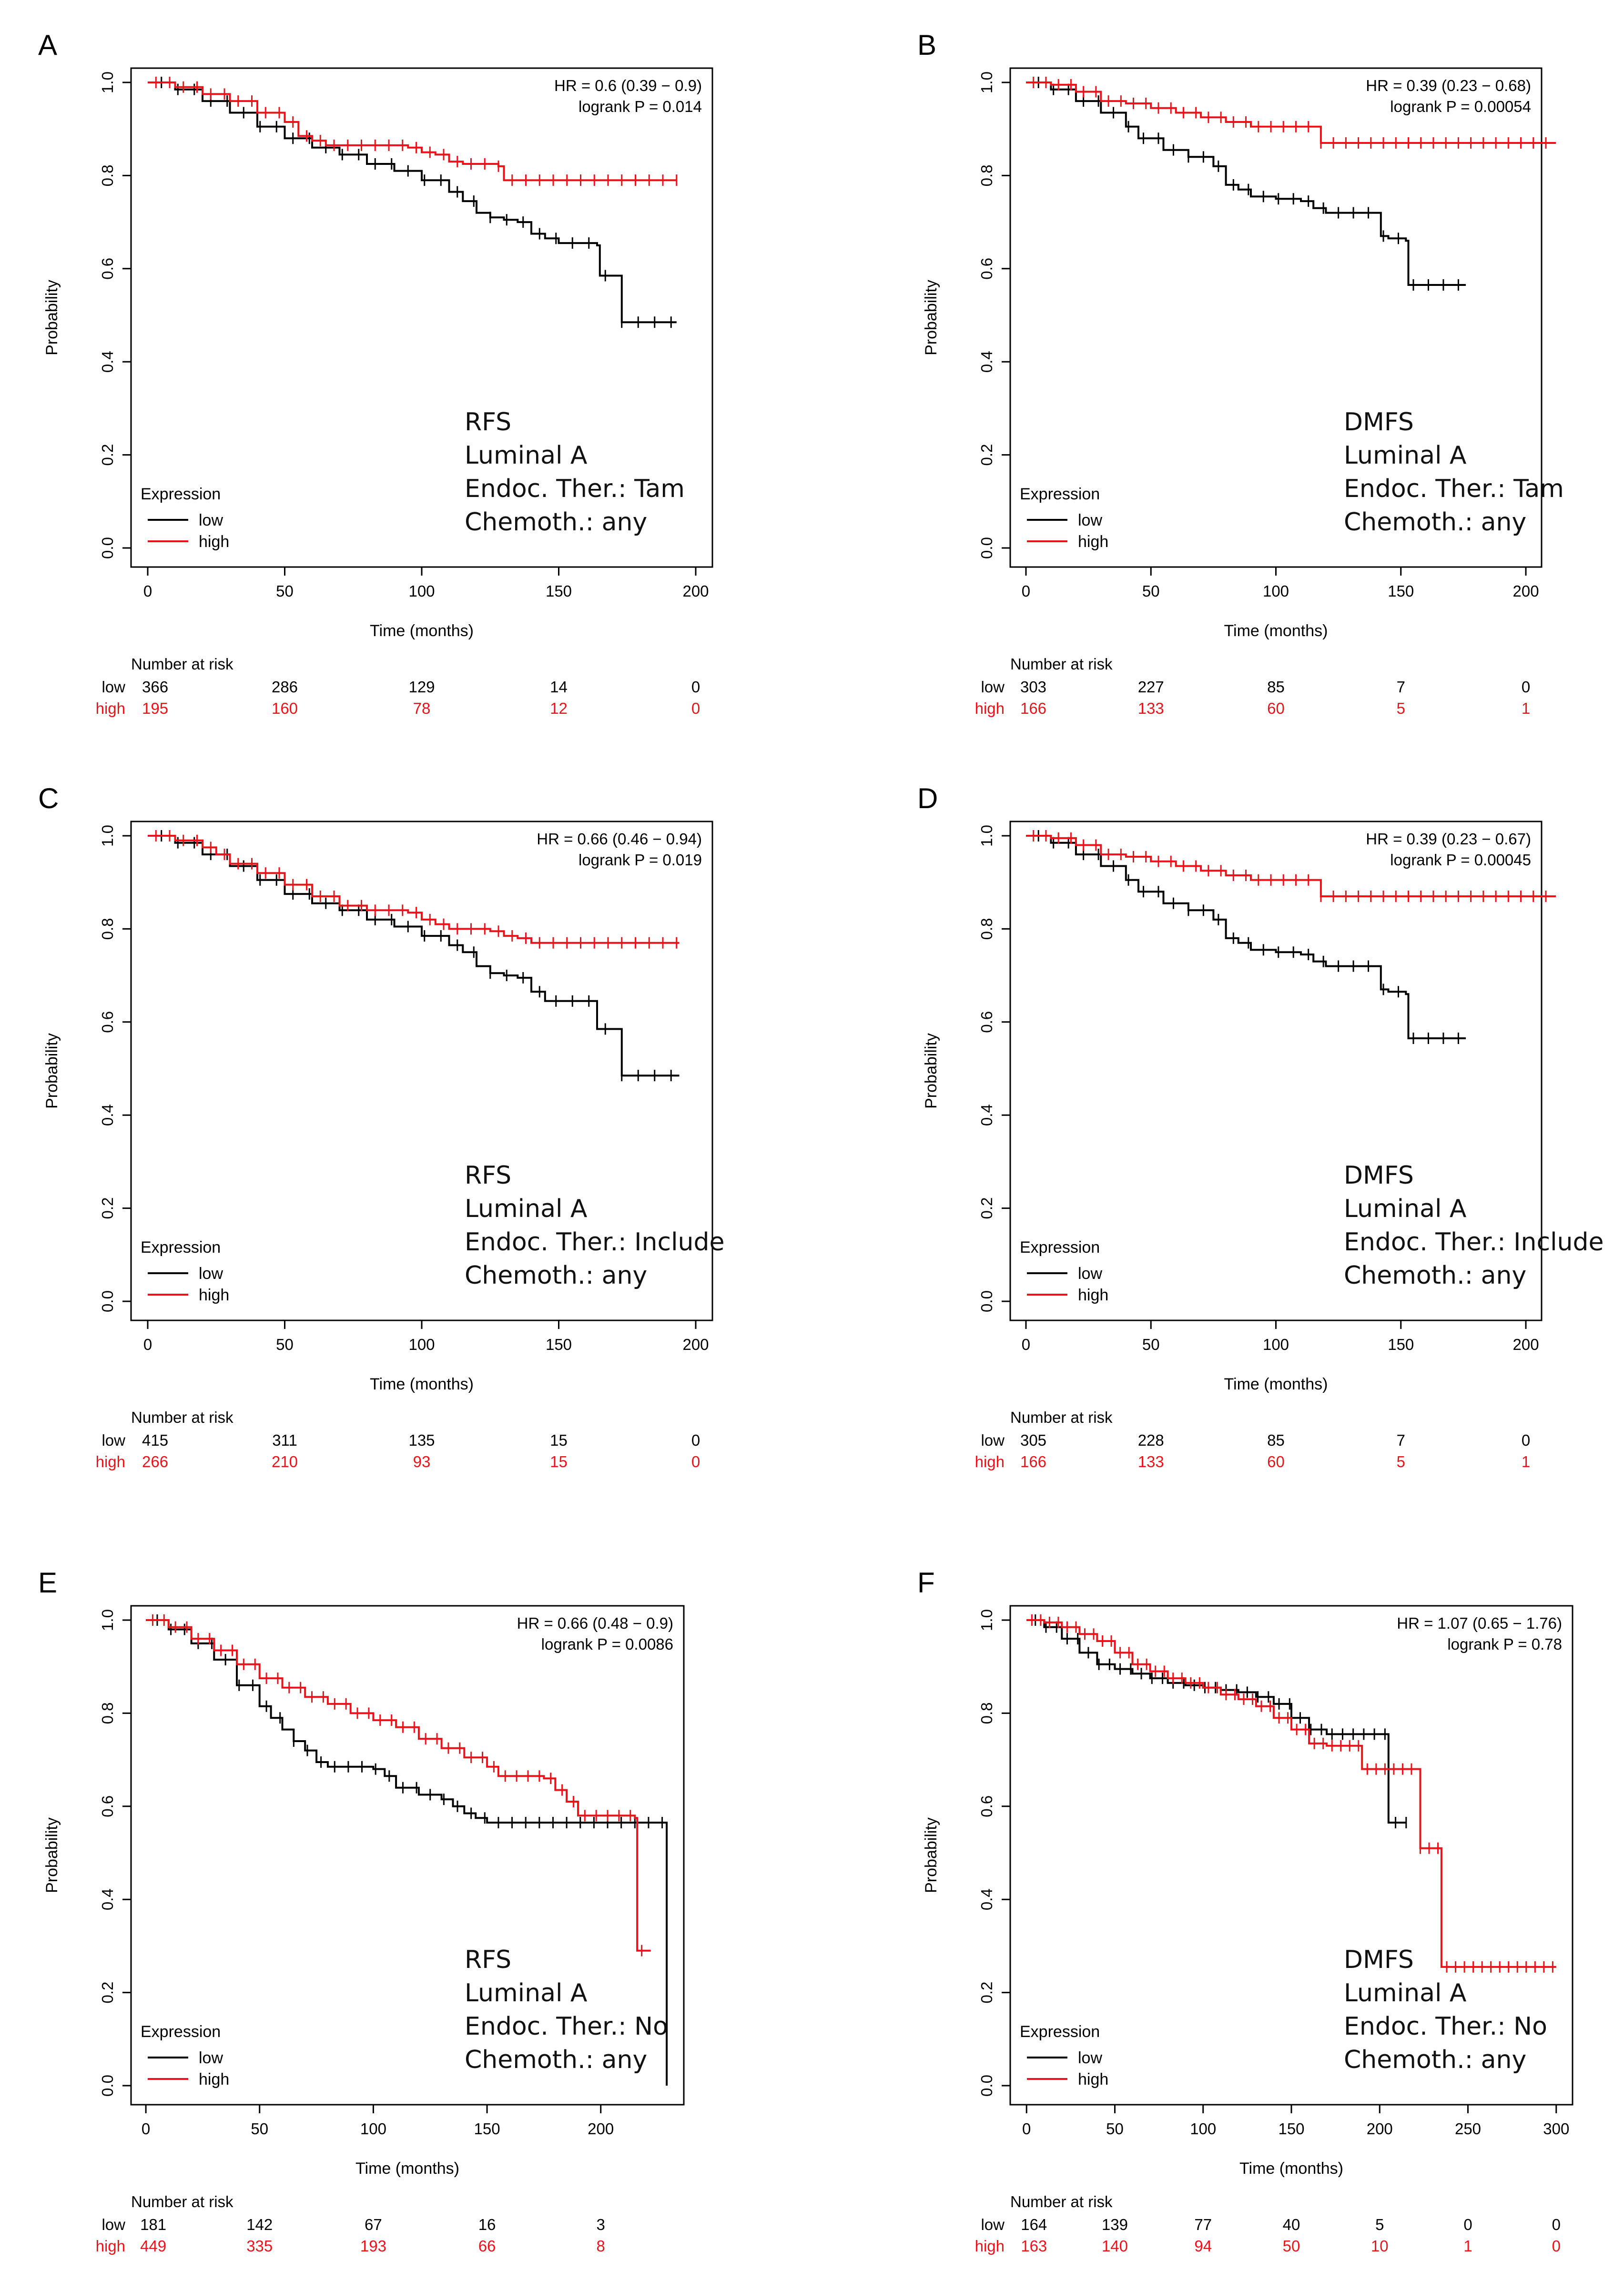  What do you see at coordinates (107, 175) in the screenshot?
I see `y-tick-label: 0.8` at bounding box center [107, 175].